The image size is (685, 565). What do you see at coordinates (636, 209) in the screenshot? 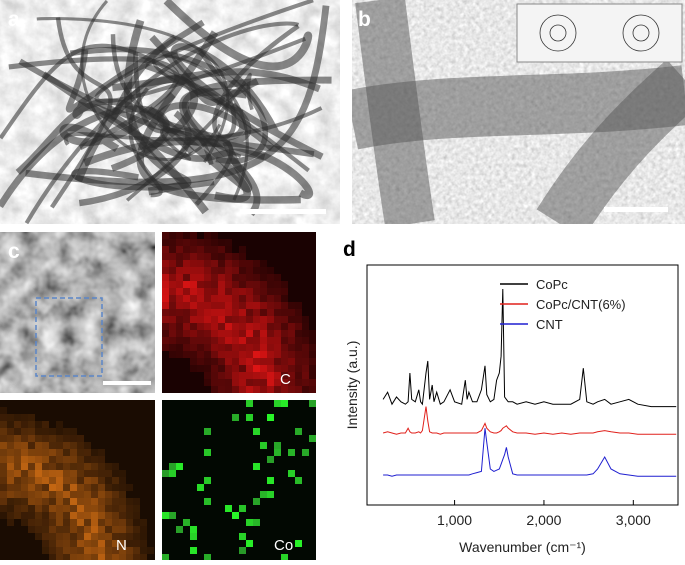
I see `scale-bar` at bounding box center [636, 209].